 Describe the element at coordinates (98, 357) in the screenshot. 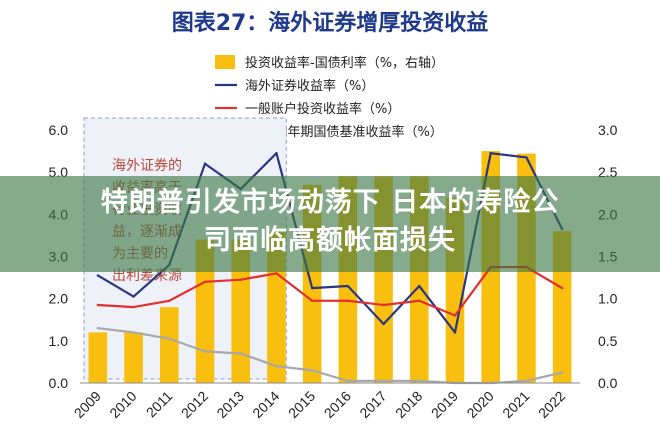

I see `bar-2009` at that location.